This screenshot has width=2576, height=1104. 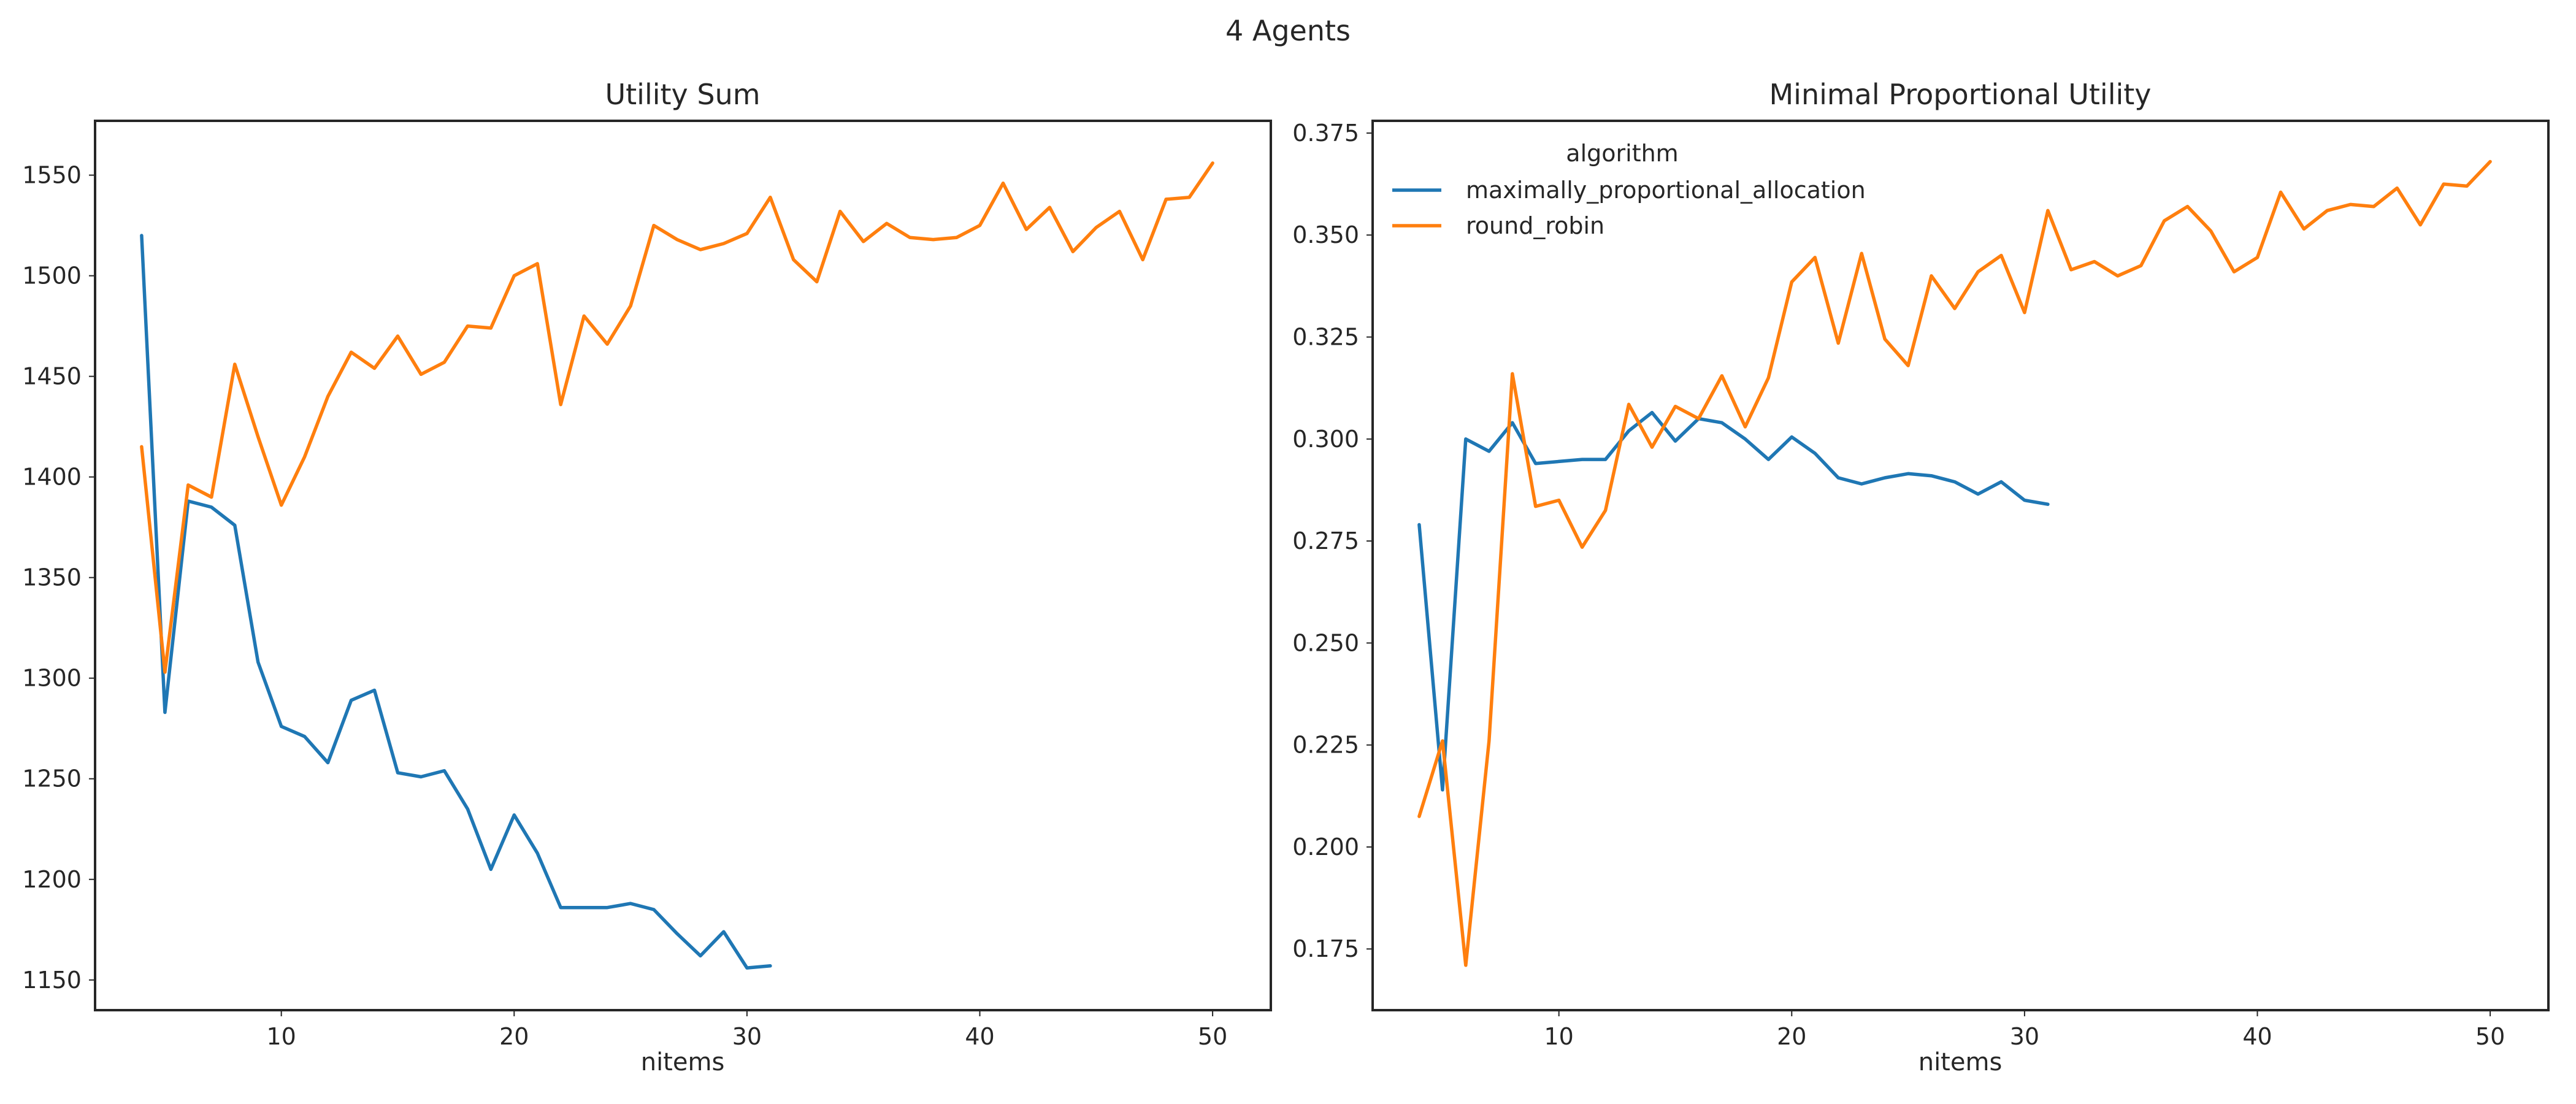 I want to click on utility-sum-x-tick-label-50: 50, so click(x=1212, y=1036).